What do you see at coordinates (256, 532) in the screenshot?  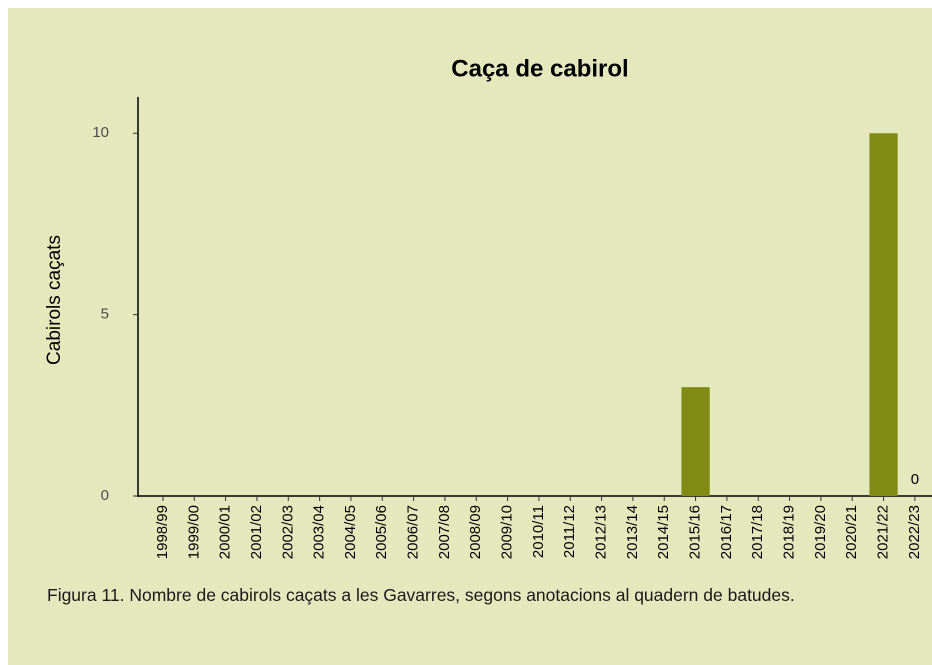 I see `x-tick-label: 2001/02` at bounding box center [256, 532].